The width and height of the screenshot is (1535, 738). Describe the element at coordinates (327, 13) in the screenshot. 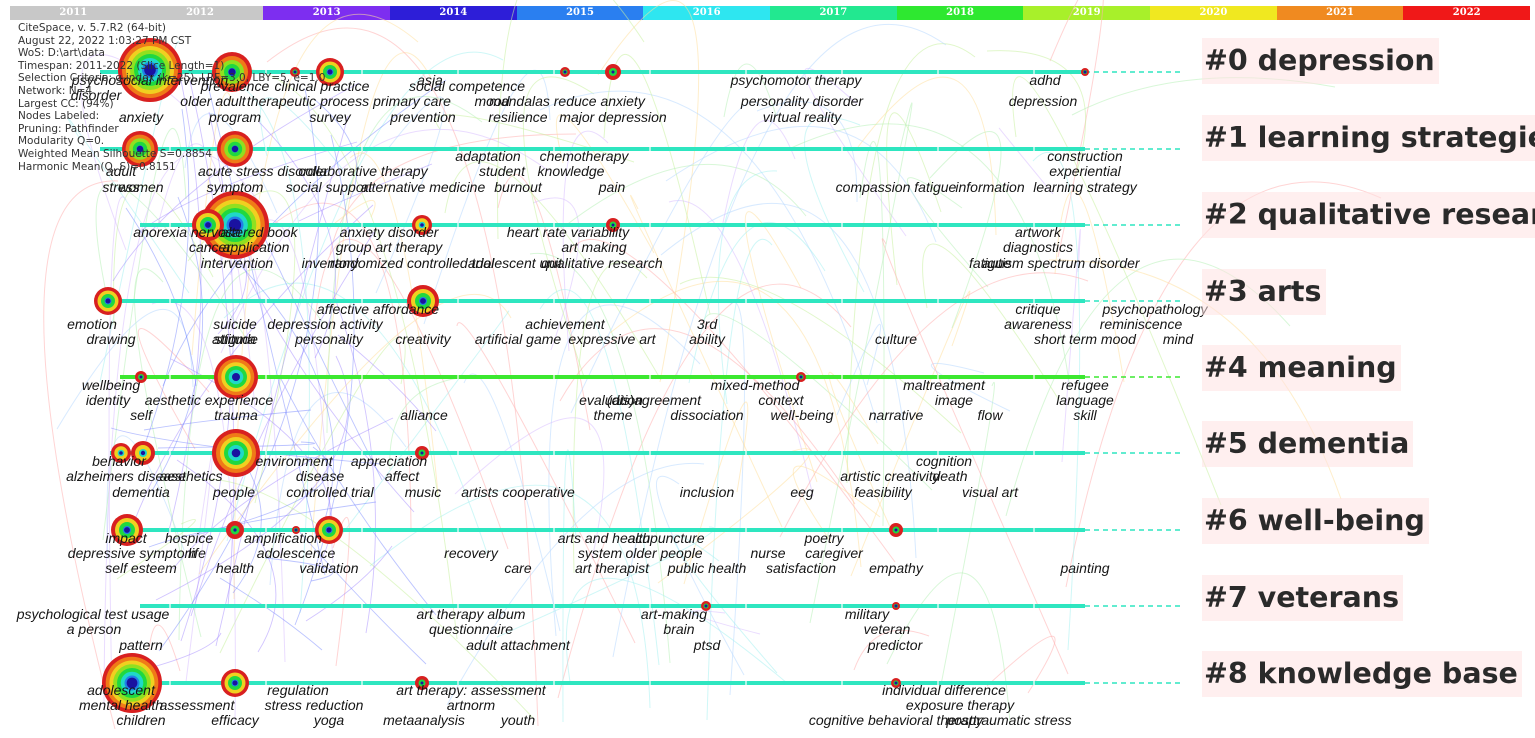

I see `year-cell: 2013` at that location.